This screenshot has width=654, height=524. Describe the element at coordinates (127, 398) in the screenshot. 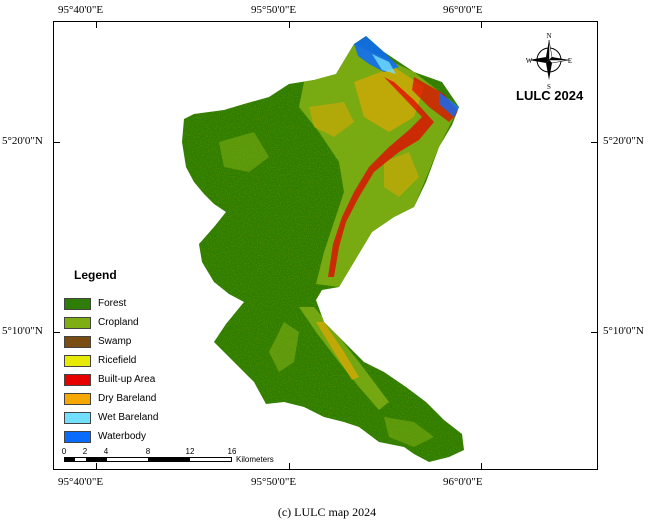

I see `legend-label: Dry Bareland` at that location.